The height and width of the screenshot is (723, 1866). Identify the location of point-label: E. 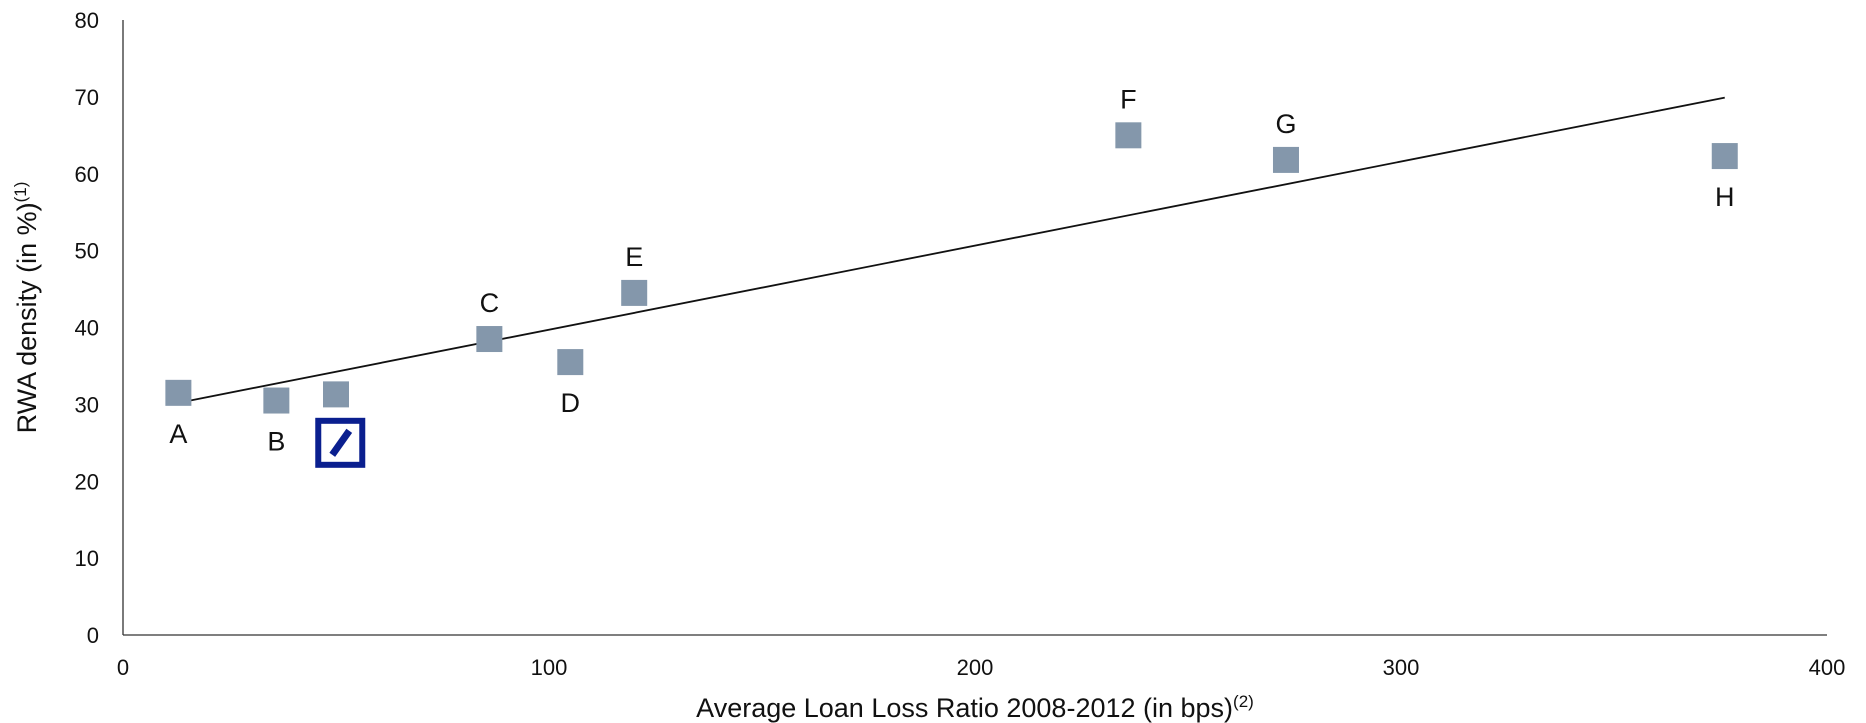
(634, 257).